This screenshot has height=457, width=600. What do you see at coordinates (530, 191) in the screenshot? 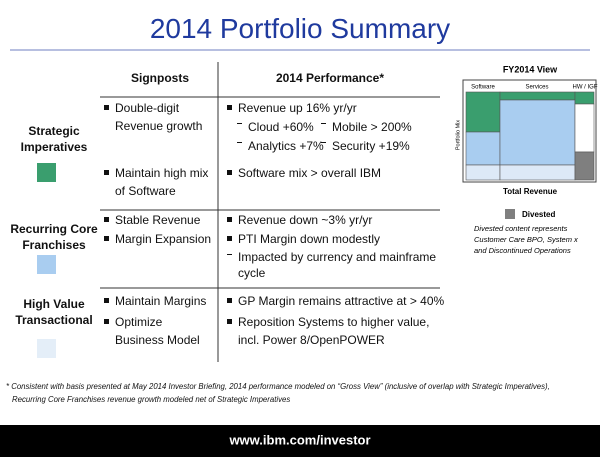
I see `mix-x-label: Total Revenue` at bounding box center [530, 191].